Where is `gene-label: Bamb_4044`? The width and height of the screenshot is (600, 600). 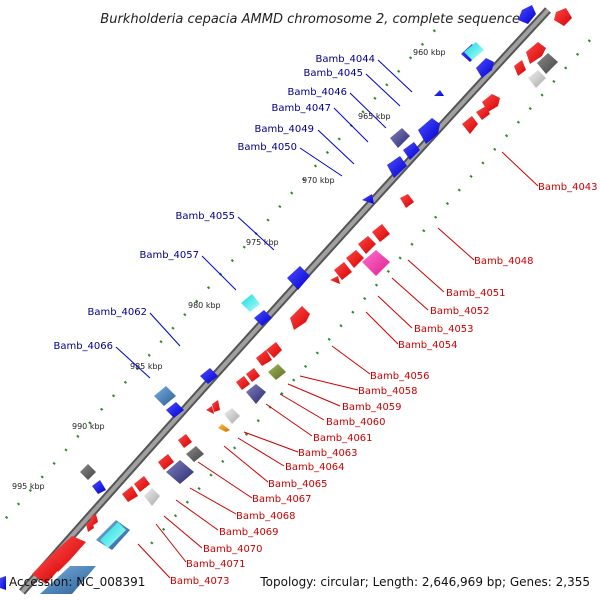
gene-label: Bamb_4044 is located at coordinates (345, 59).